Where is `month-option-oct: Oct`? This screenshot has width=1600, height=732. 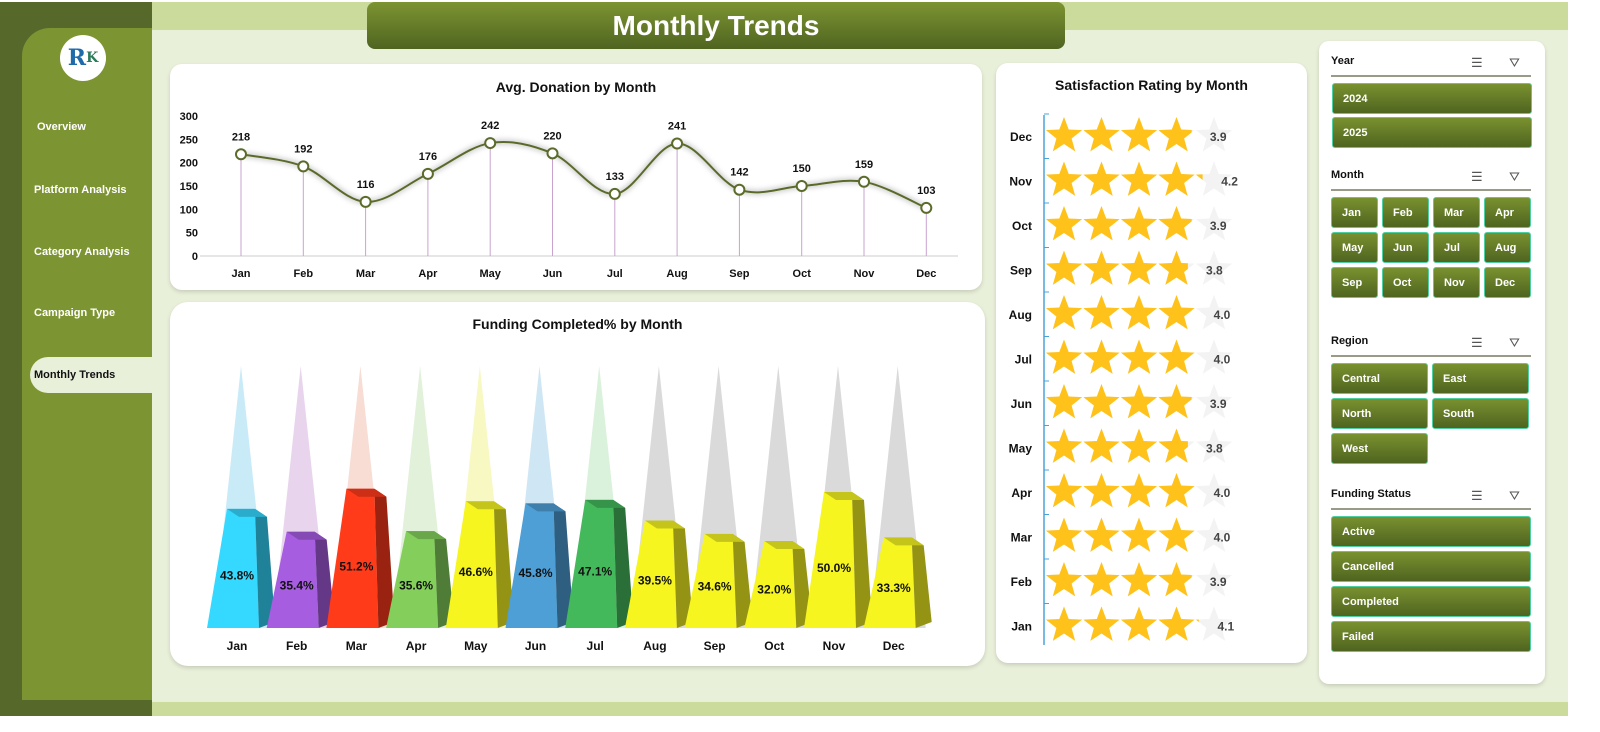
month-option-oct: Oct is located at coordinates (1405, 282).